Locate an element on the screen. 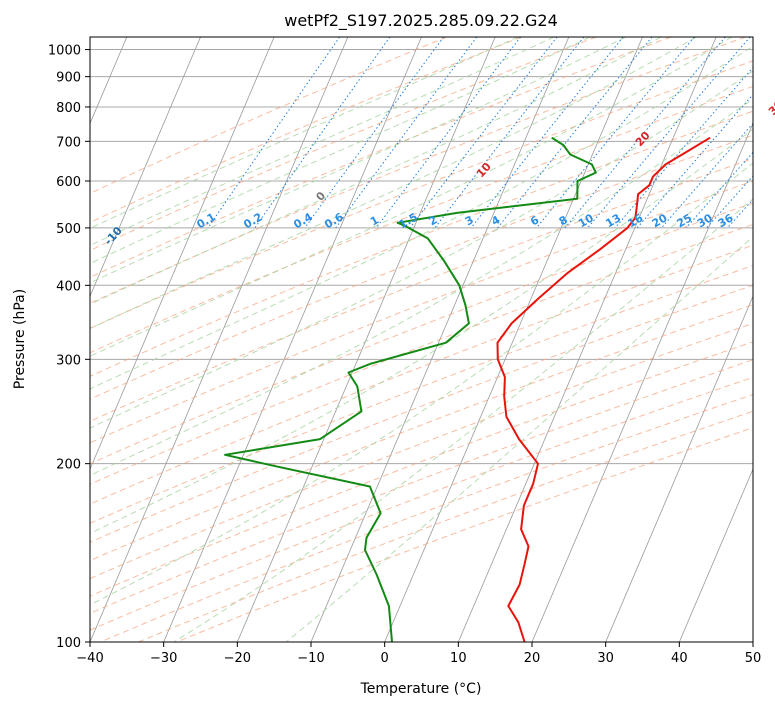 The width and height of the screenshot is (775, 708). y-tick-label: 200 is located at coordinates (68, 465).